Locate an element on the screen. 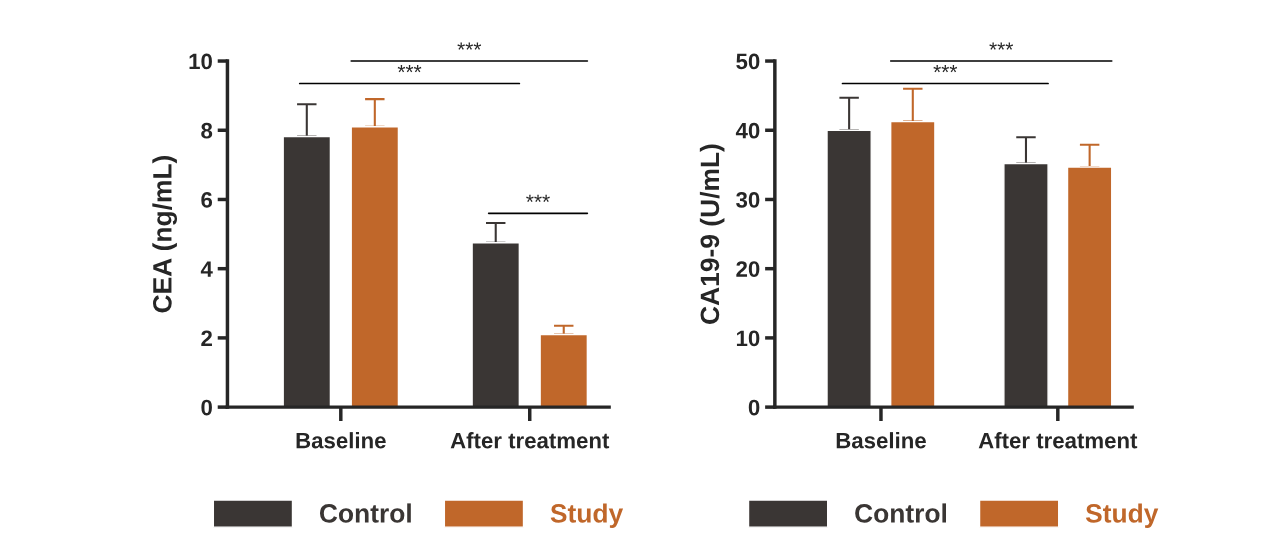  y-tick-label: 40 is located at coordinates (747, 130).